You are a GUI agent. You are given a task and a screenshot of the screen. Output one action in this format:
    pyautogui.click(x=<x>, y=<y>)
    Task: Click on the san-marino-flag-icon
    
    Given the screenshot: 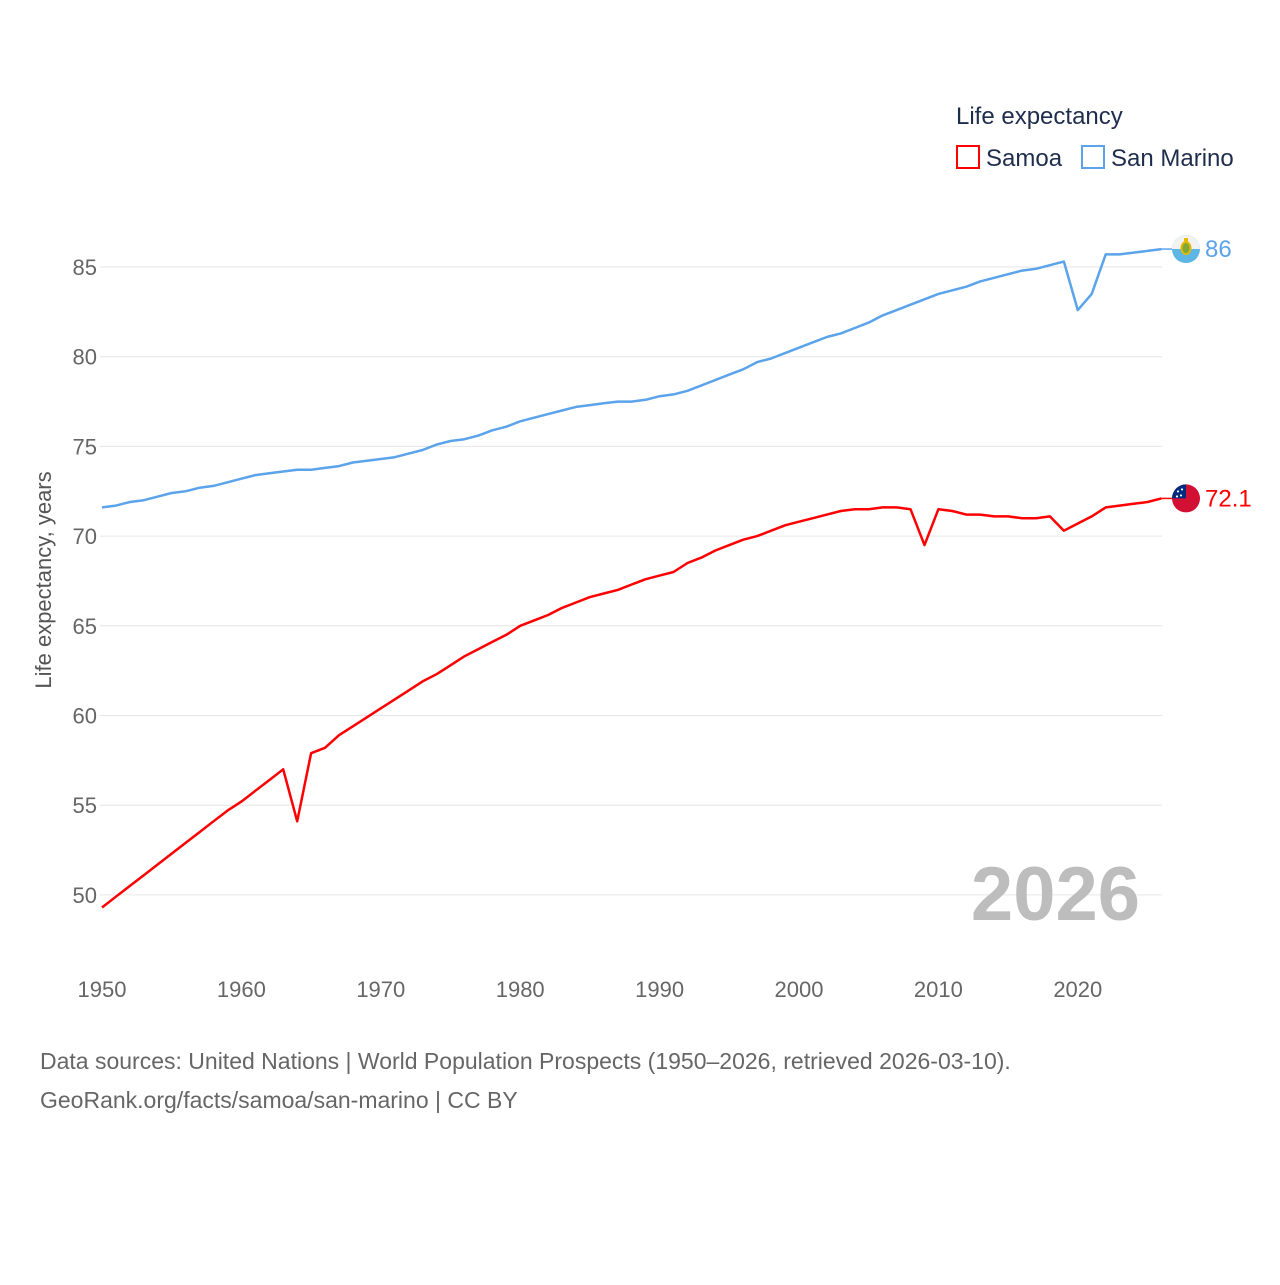 What is the action you would take?
    pyautogui.click(x=1186, y=249)
    